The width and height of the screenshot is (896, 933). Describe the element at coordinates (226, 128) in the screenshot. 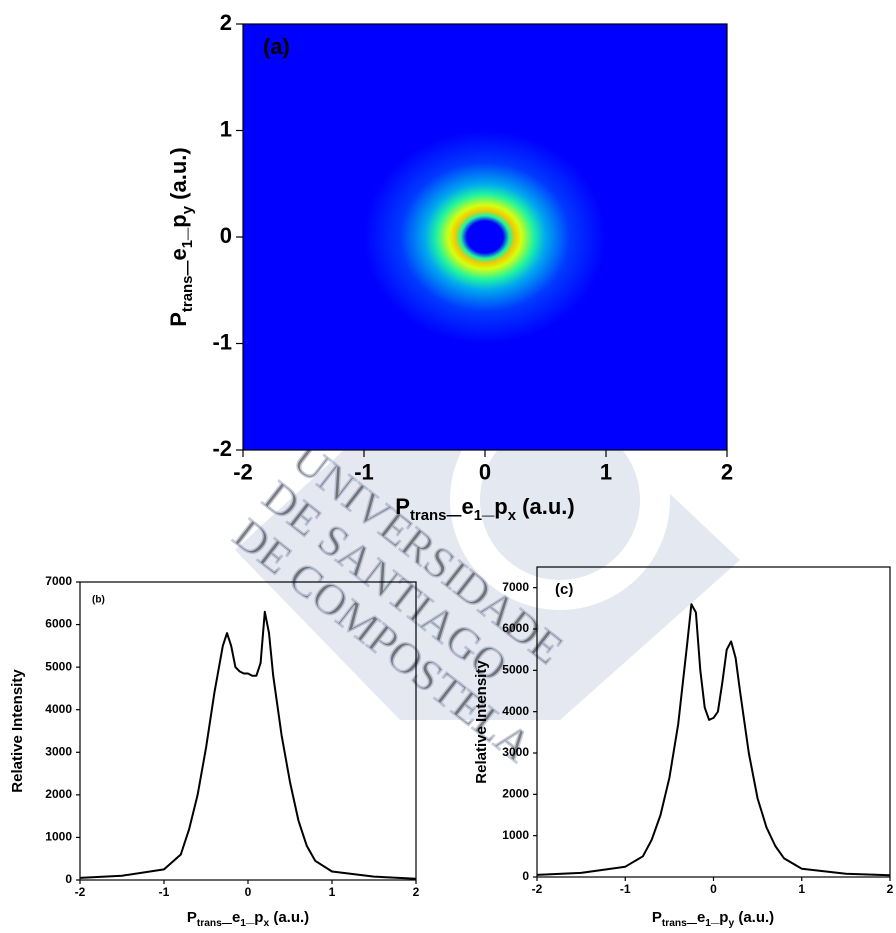

I see `y-tick-label: 1` at that location.